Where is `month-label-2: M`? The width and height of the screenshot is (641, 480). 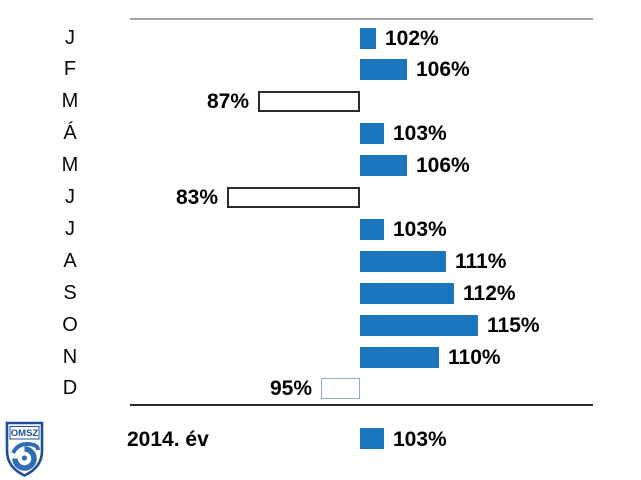
month-label-2: M is located at coordinates (70, 101).